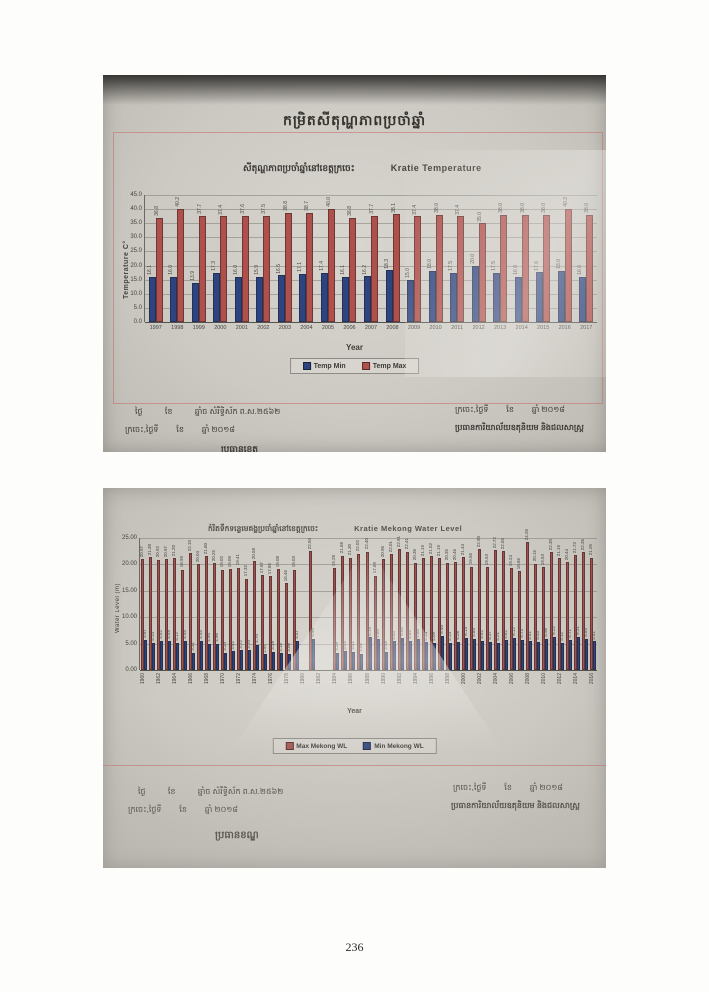 This screenshot has height=992, width=709. Describe the element at coordinates (472, 258) in the screenshot. I see `bar-value-label: 20.0` at that location.